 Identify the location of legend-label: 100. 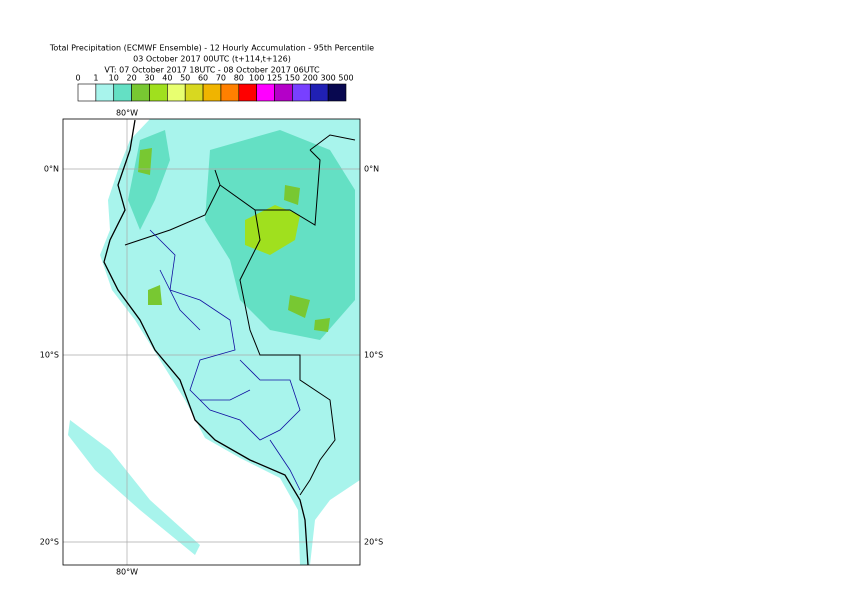
(256, 78).